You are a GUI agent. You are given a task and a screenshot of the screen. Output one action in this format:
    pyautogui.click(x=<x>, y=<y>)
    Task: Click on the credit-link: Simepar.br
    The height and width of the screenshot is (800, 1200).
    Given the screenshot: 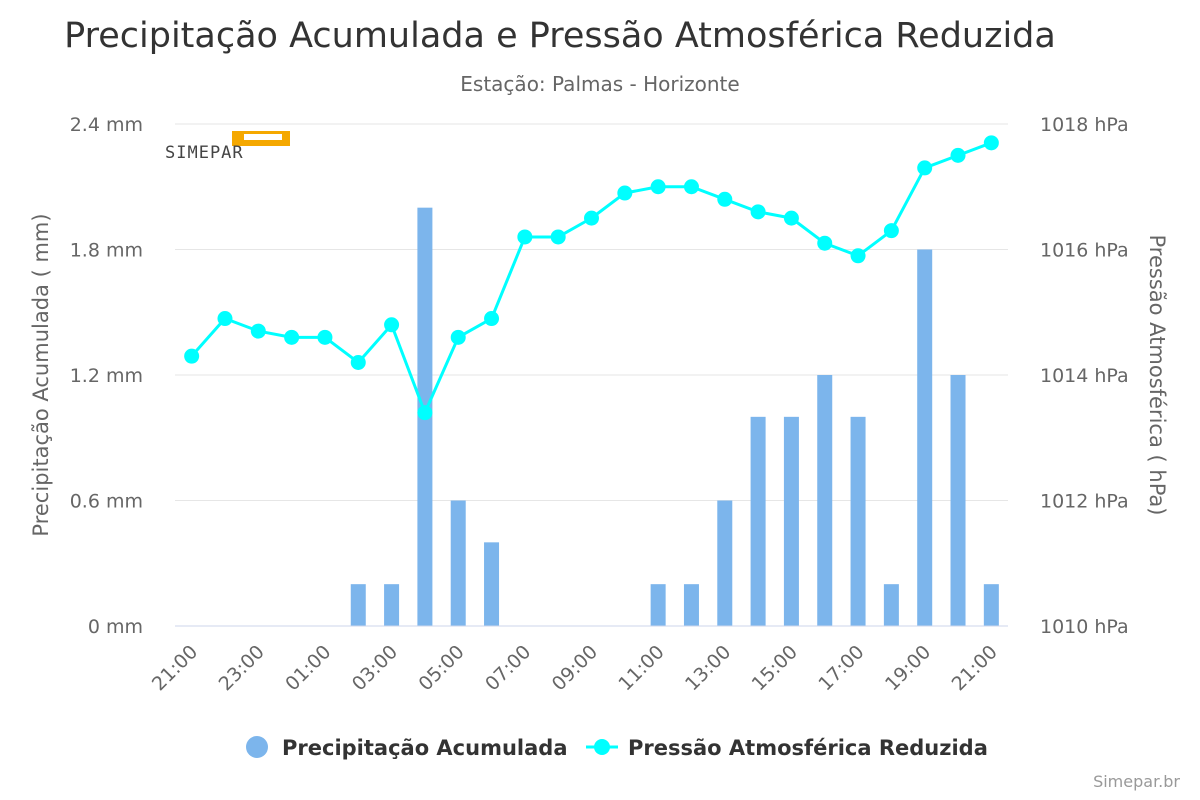 What is the action you would take?
    pyautogui.click(x=1136, y=781)
    